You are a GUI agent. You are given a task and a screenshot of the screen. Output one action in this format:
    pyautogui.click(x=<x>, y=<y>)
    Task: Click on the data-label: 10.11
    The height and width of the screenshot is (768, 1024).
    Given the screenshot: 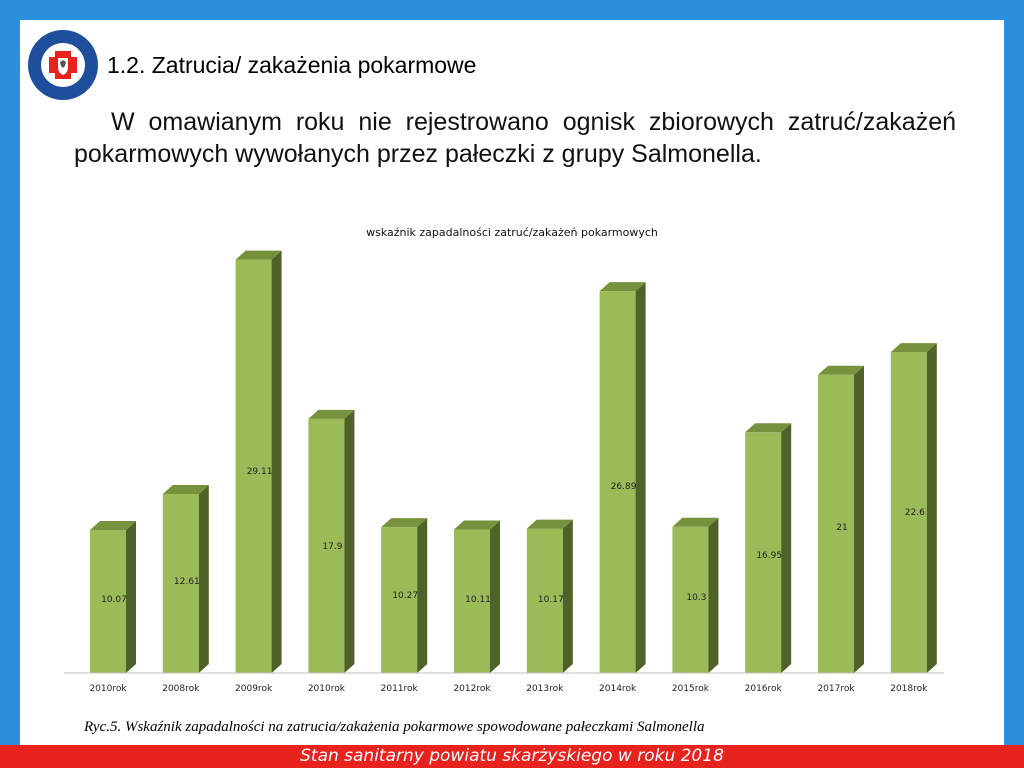 What is the action you would take?
    pyautogui.click(x=478, y=600)
    